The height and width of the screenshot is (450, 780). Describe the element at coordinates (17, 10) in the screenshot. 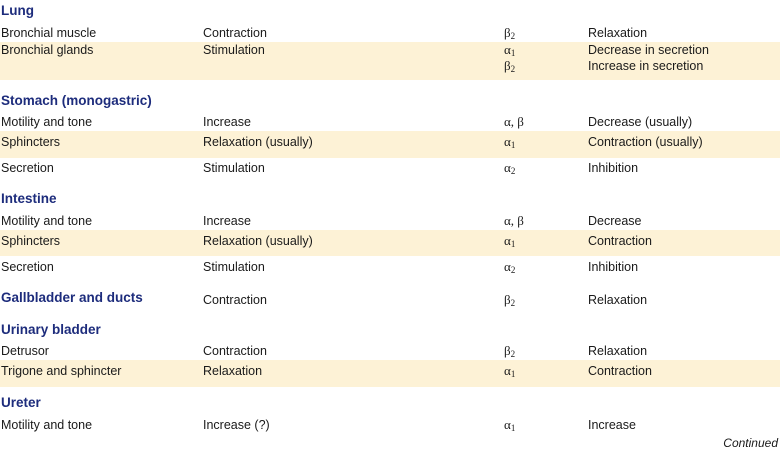

I see `organ-heading: Lung` at that location.